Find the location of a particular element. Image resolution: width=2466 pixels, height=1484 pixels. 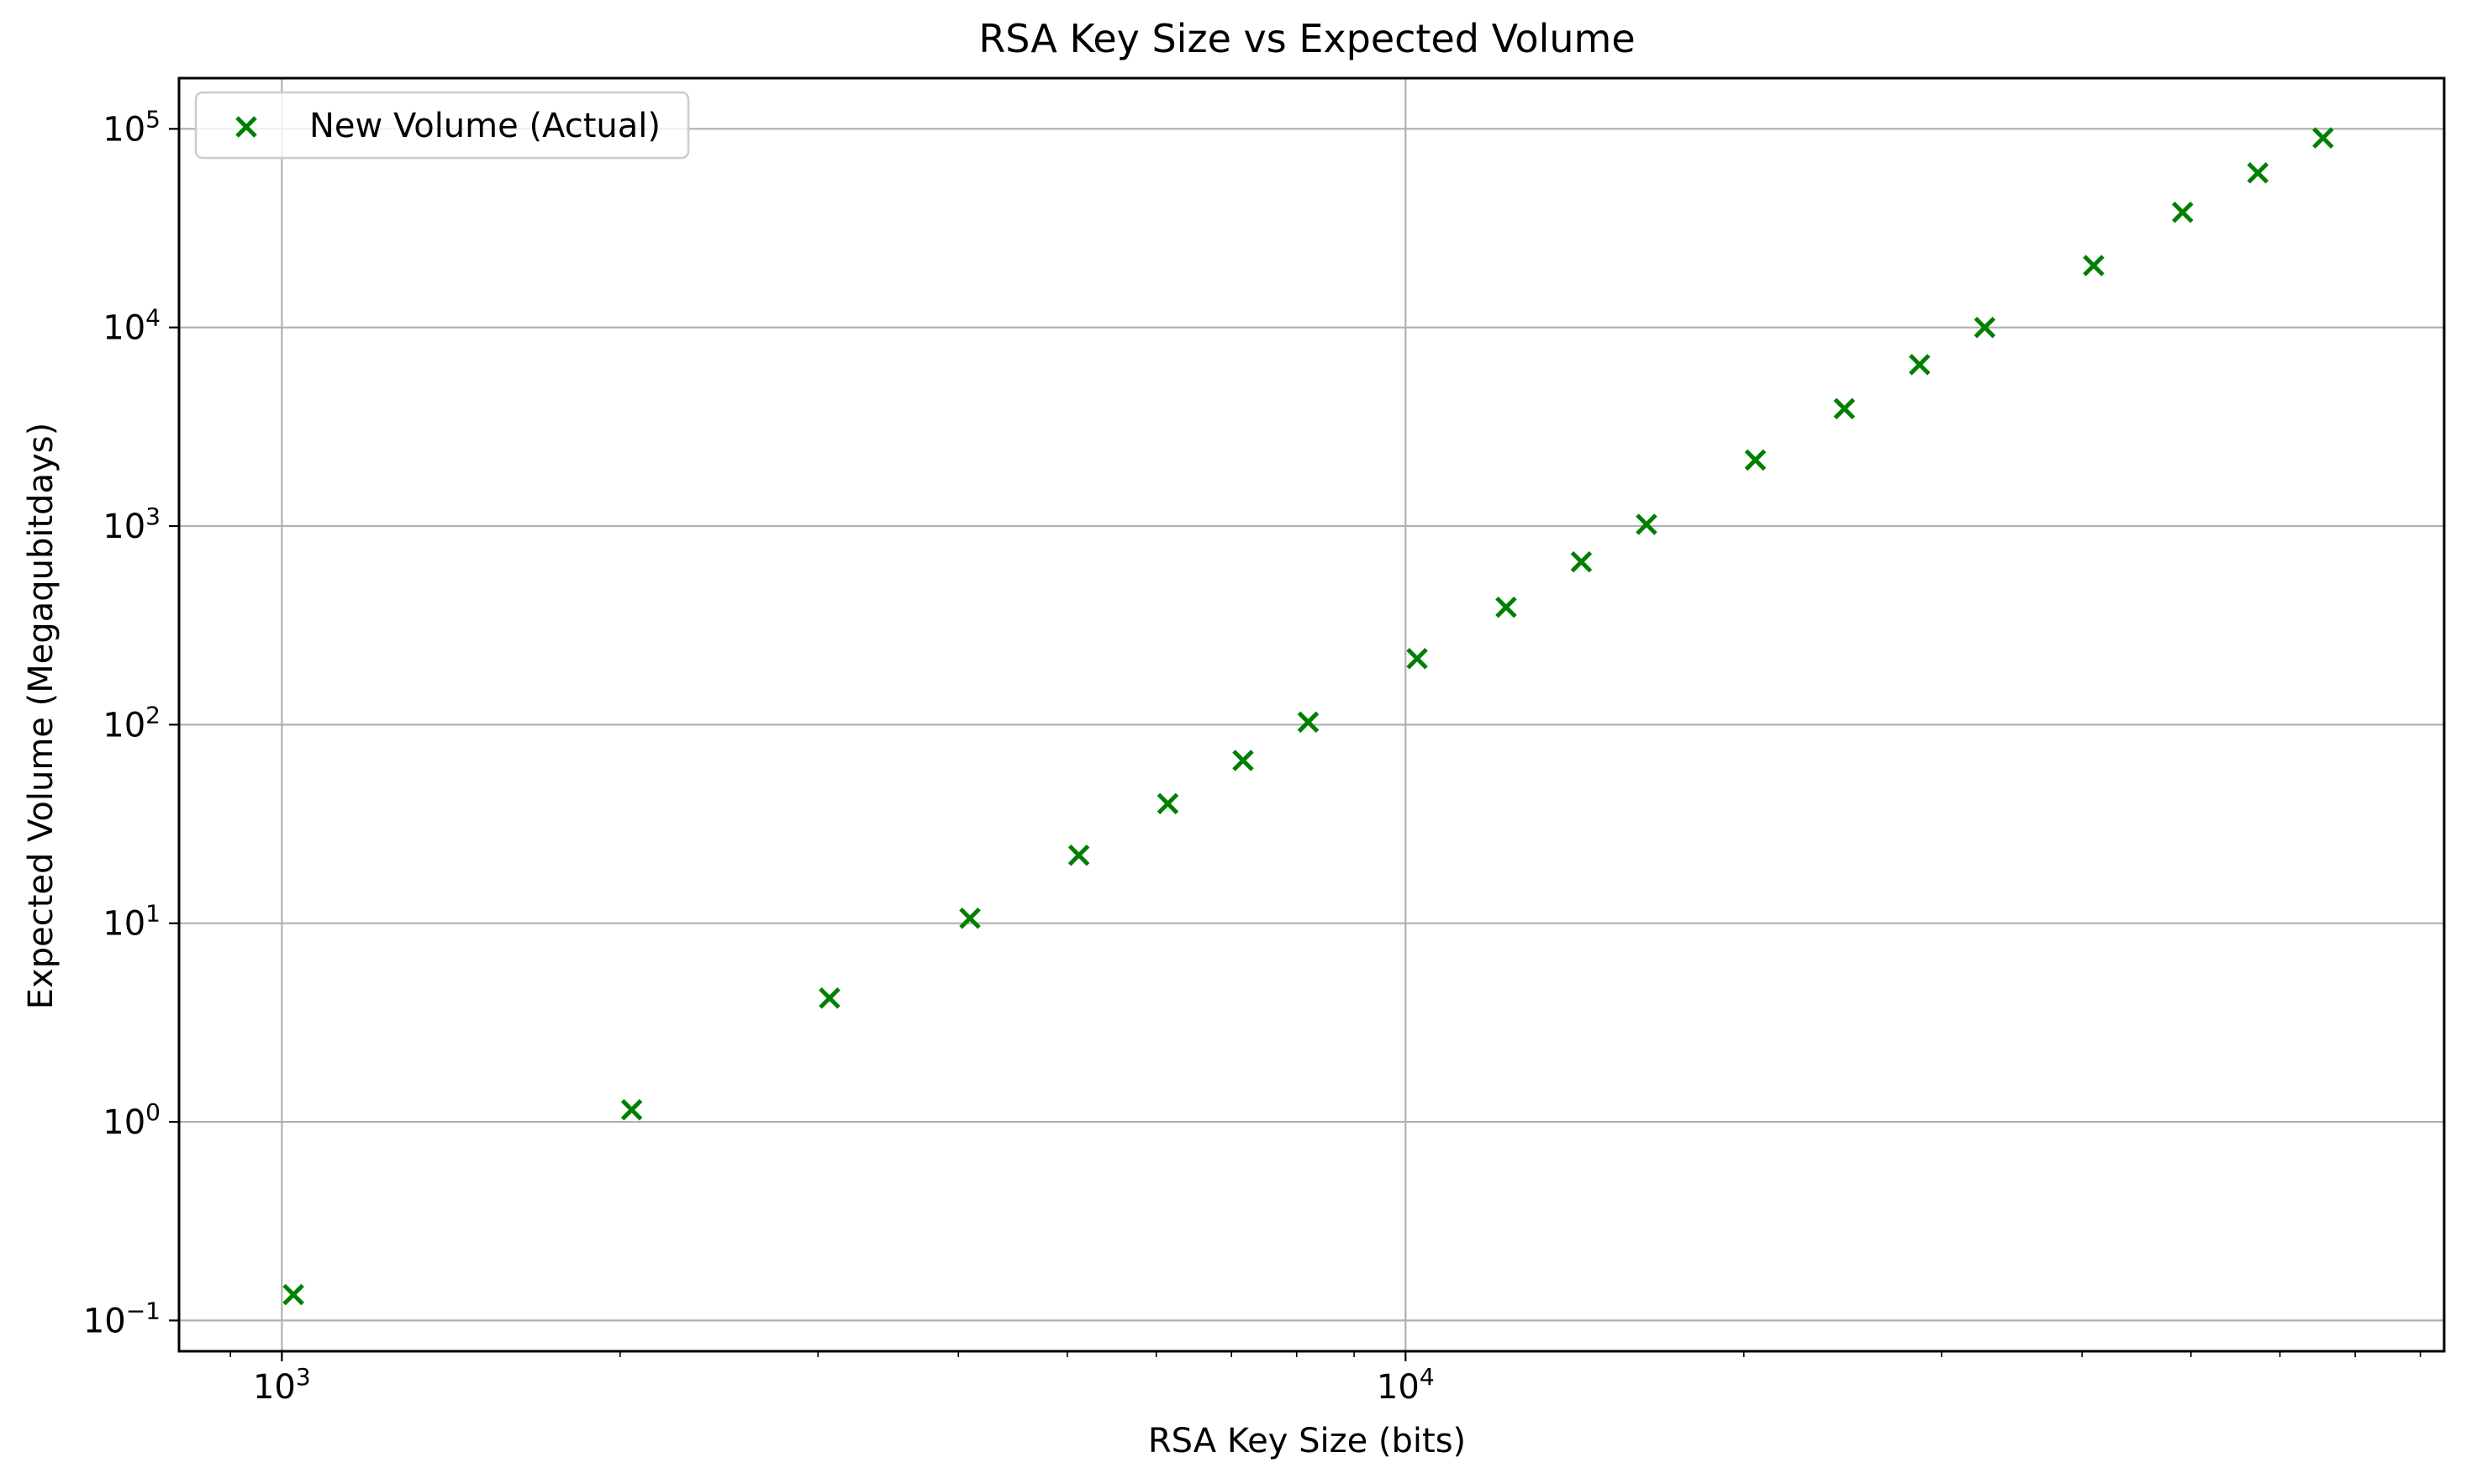

y-tick-label: 10⁴ is located at coordinates (132, 326).